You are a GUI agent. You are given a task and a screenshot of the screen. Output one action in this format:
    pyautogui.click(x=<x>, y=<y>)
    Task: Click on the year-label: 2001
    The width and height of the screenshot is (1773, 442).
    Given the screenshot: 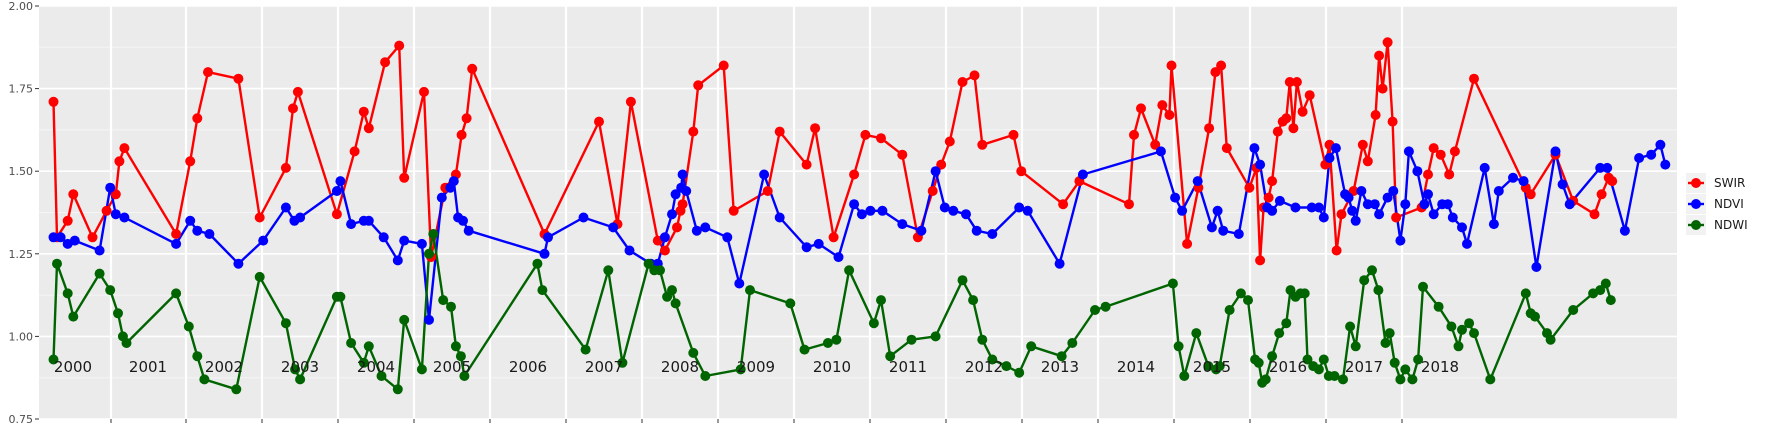 What is the action you would take?
    pyautogui.click(x=148, y=367)
    